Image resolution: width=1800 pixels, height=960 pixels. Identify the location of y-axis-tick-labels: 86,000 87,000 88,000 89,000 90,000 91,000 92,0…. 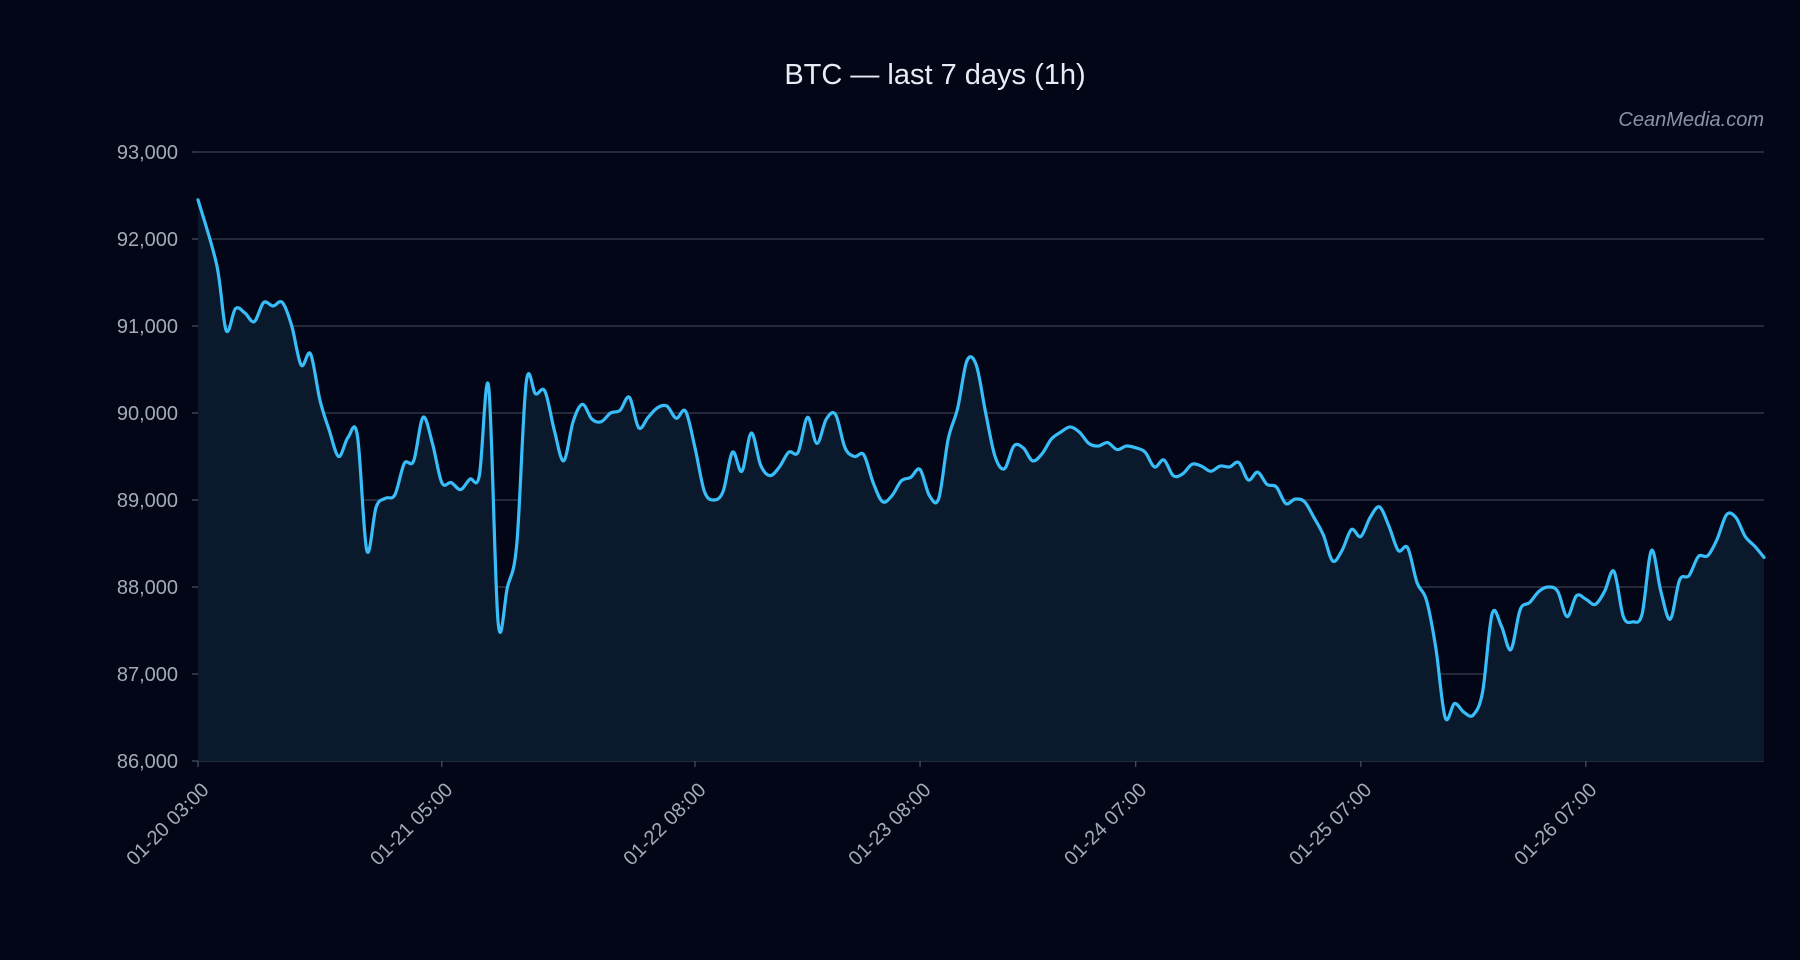
(147, 457).